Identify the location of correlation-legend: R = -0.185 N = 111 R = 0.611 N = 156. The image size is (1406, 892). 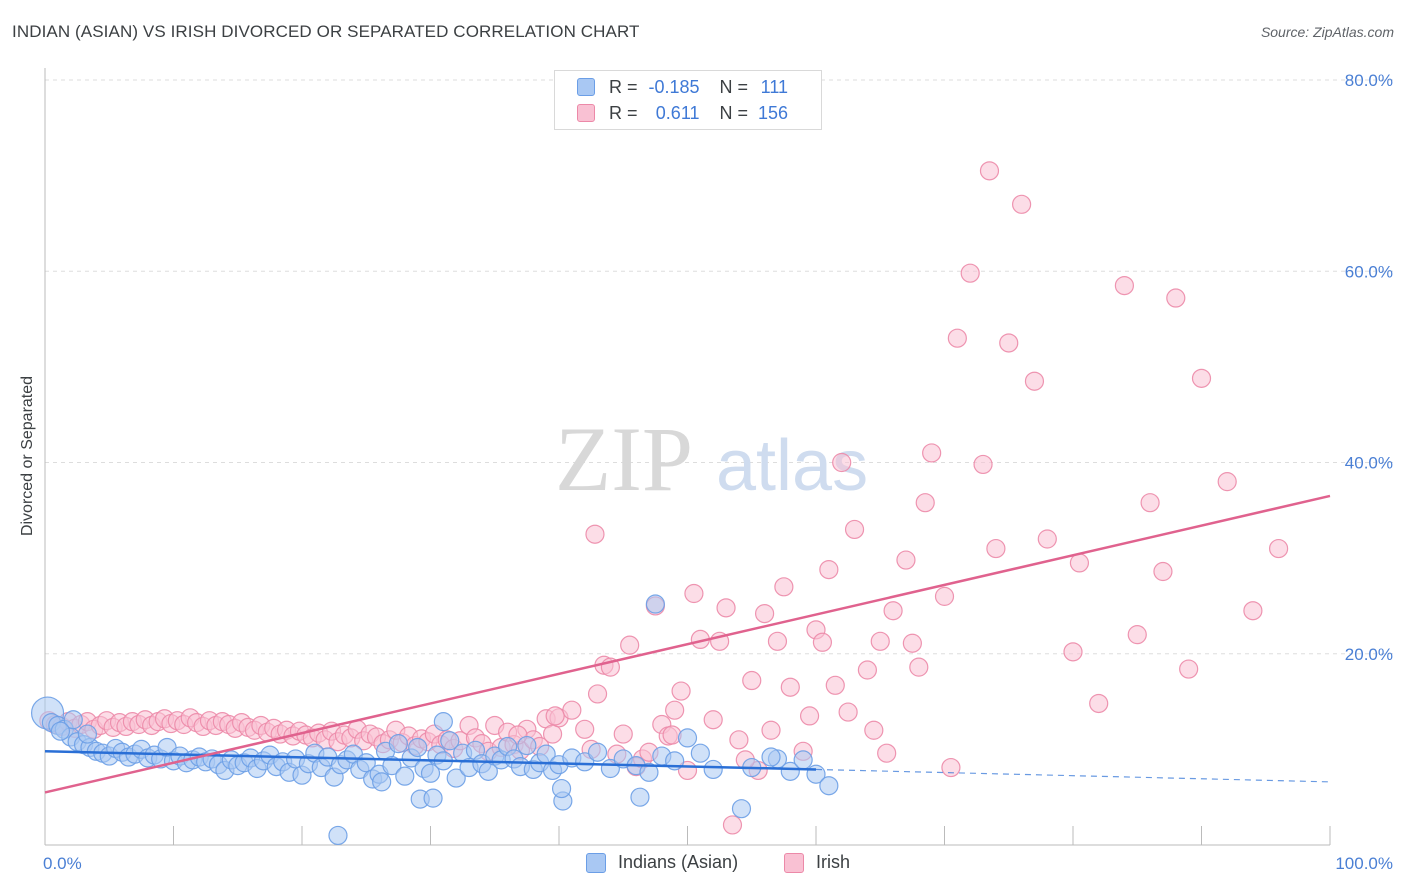
(688, 100).